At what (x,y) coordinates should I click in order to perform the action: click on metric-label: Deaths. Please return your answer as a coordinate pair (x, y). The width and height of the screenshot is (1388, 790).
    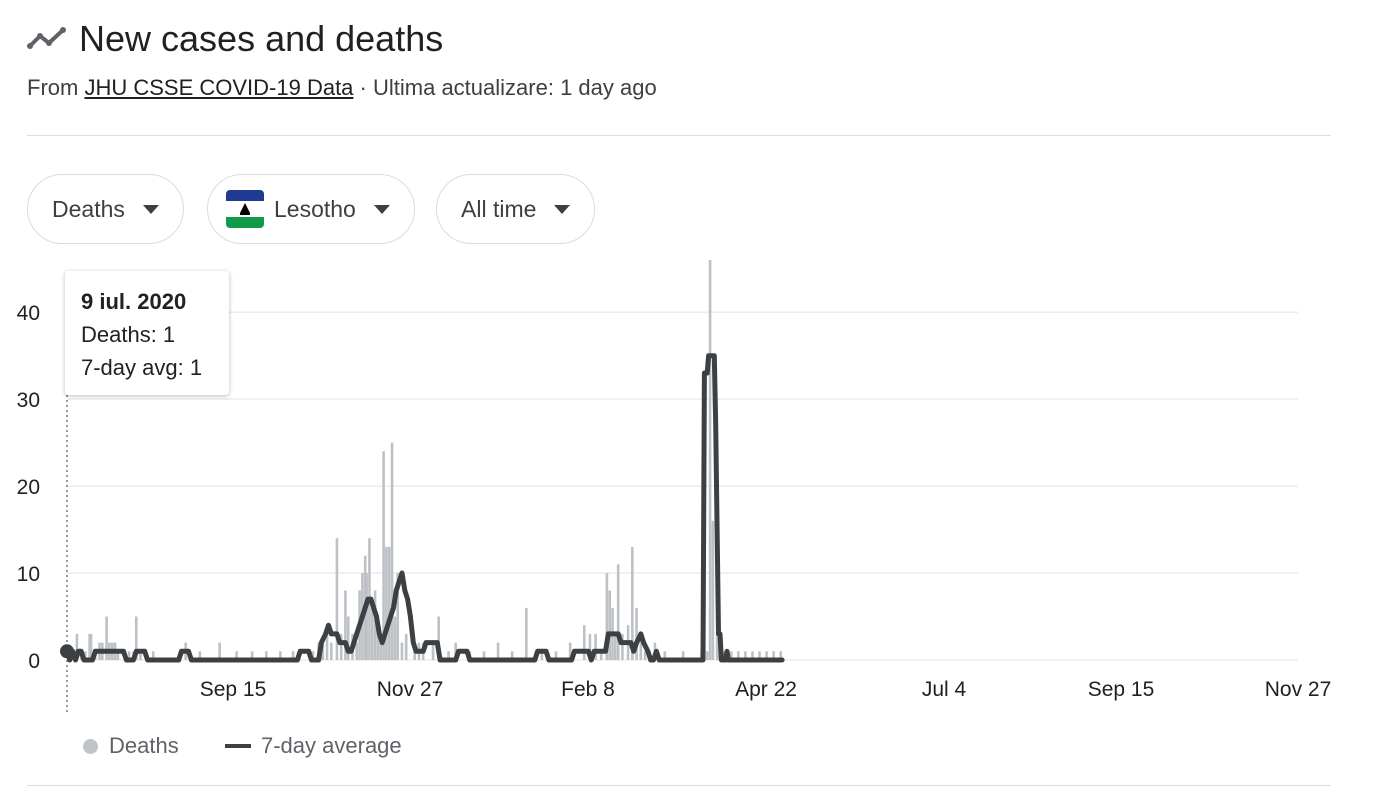
    Looking at the image, I should click on (88, 208).